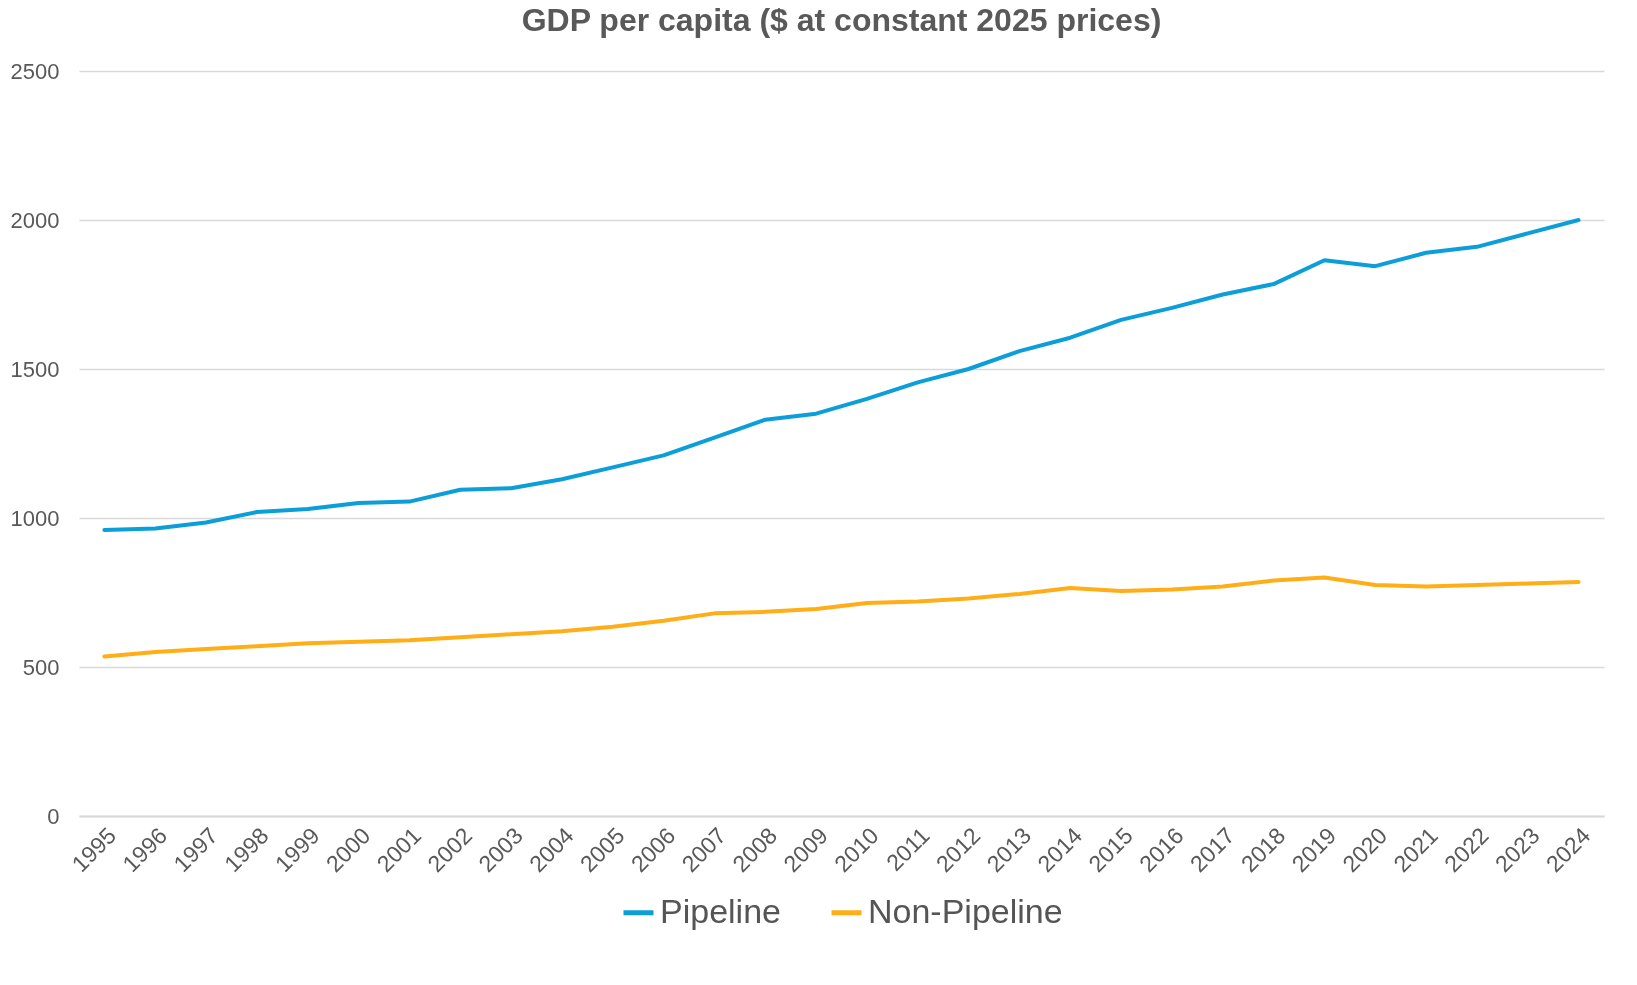 The width and height of the screenshot is (1637, 985). What do you see at coordinates (53, 816) in the screenshot?
I see `y-tick-label: 0` at bounding box center [53, 816].